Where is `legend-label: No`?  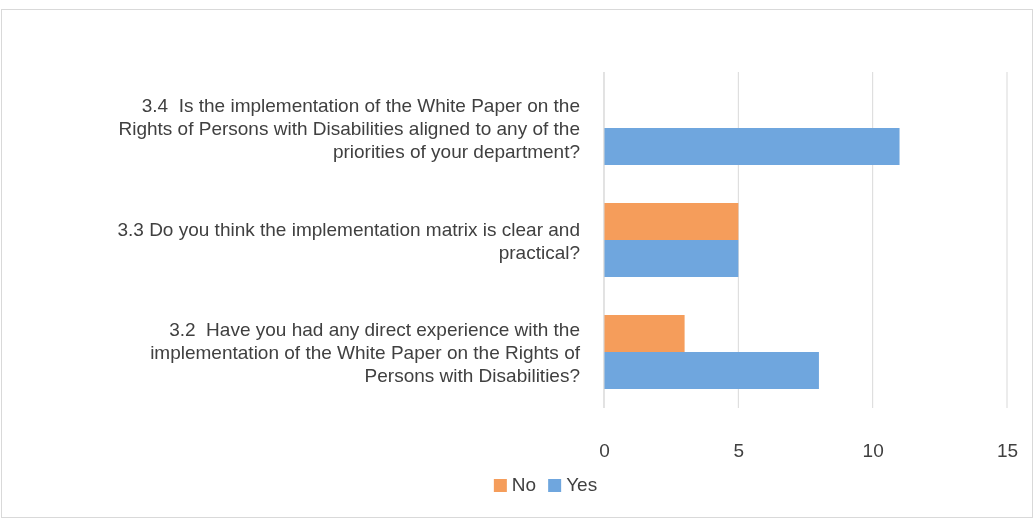 legend-label: No is located at coordinates (524, 484).